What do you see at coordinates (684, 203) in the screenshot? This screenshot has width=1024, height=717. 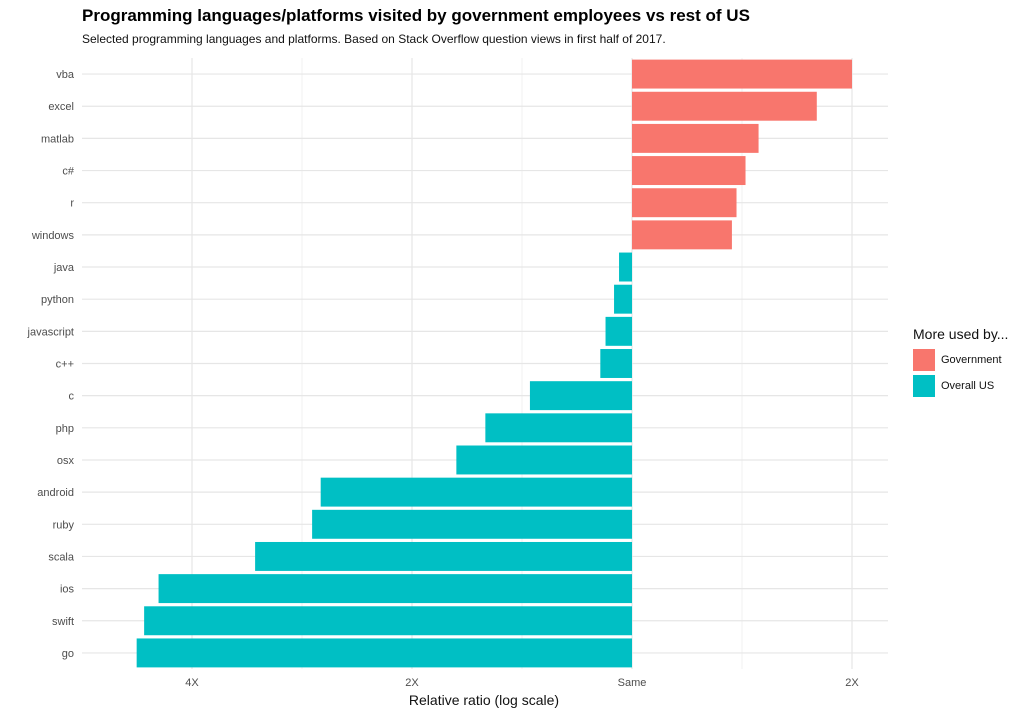 I see `bar-r` at bounding box center [684, 203].